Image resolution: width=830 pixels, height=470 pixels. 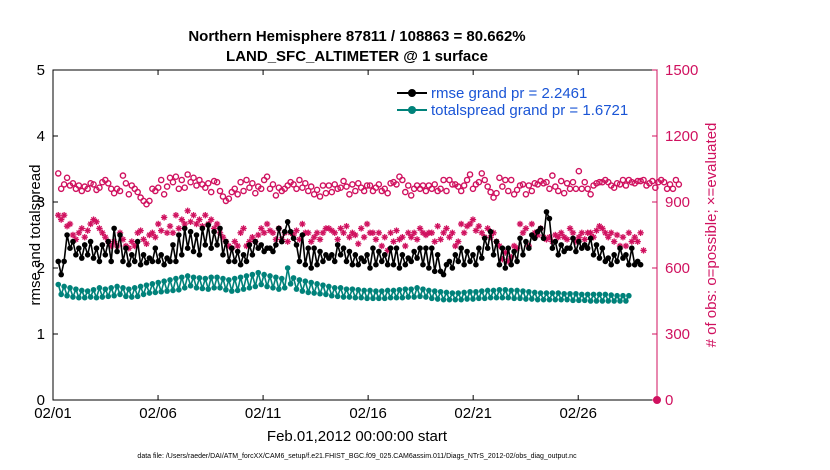 What do you see at coordinates (41, 136) in the screenshot?
I see `y-left-tick-label: 4` at bounding box center [41, 136].